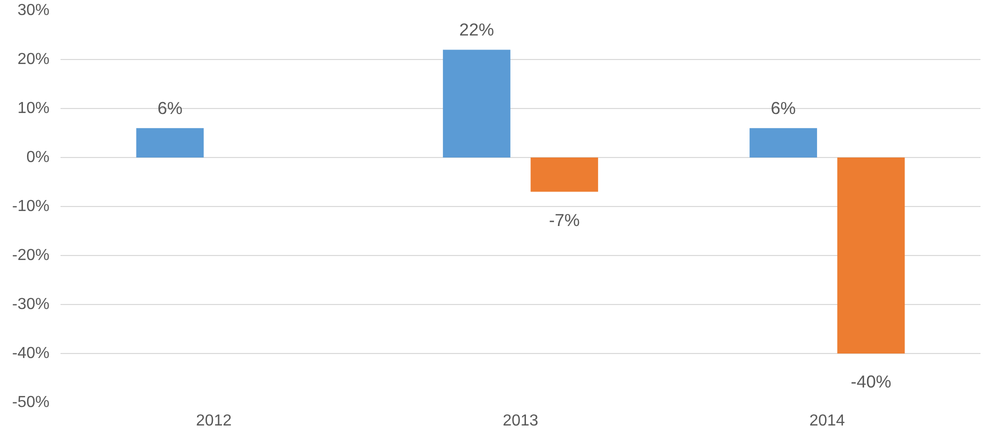 The height and width of the screenshot is (442, 990). What do you see at coordinates (31, 206) in the screenshot?
I see `y-tick-label: -10%` at bounding box center [31, 206].